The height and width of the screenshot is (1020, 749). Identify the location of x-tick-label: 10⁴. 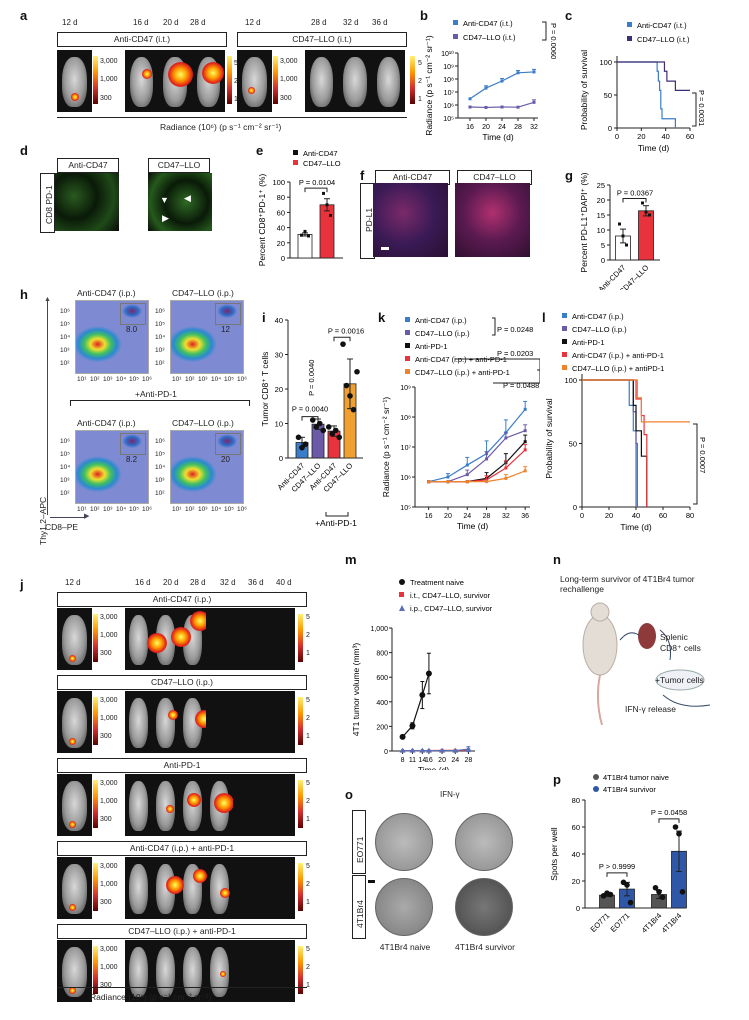
(216, 509).